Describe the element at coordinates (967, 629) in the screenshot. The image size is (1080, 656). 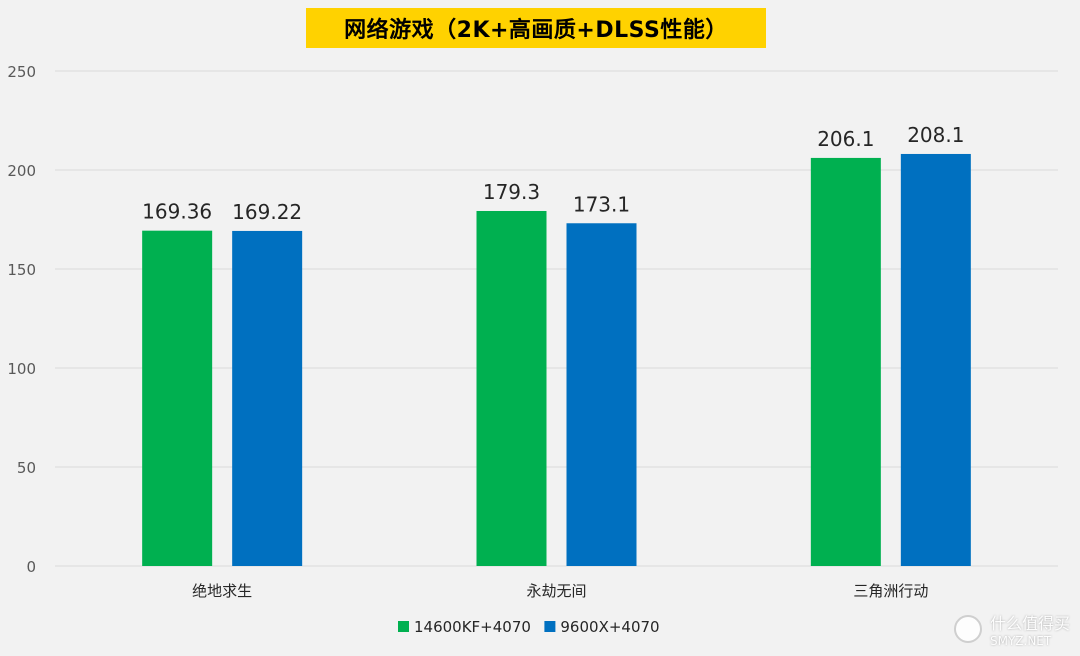
I see `watermark-logo-icon` at that location.